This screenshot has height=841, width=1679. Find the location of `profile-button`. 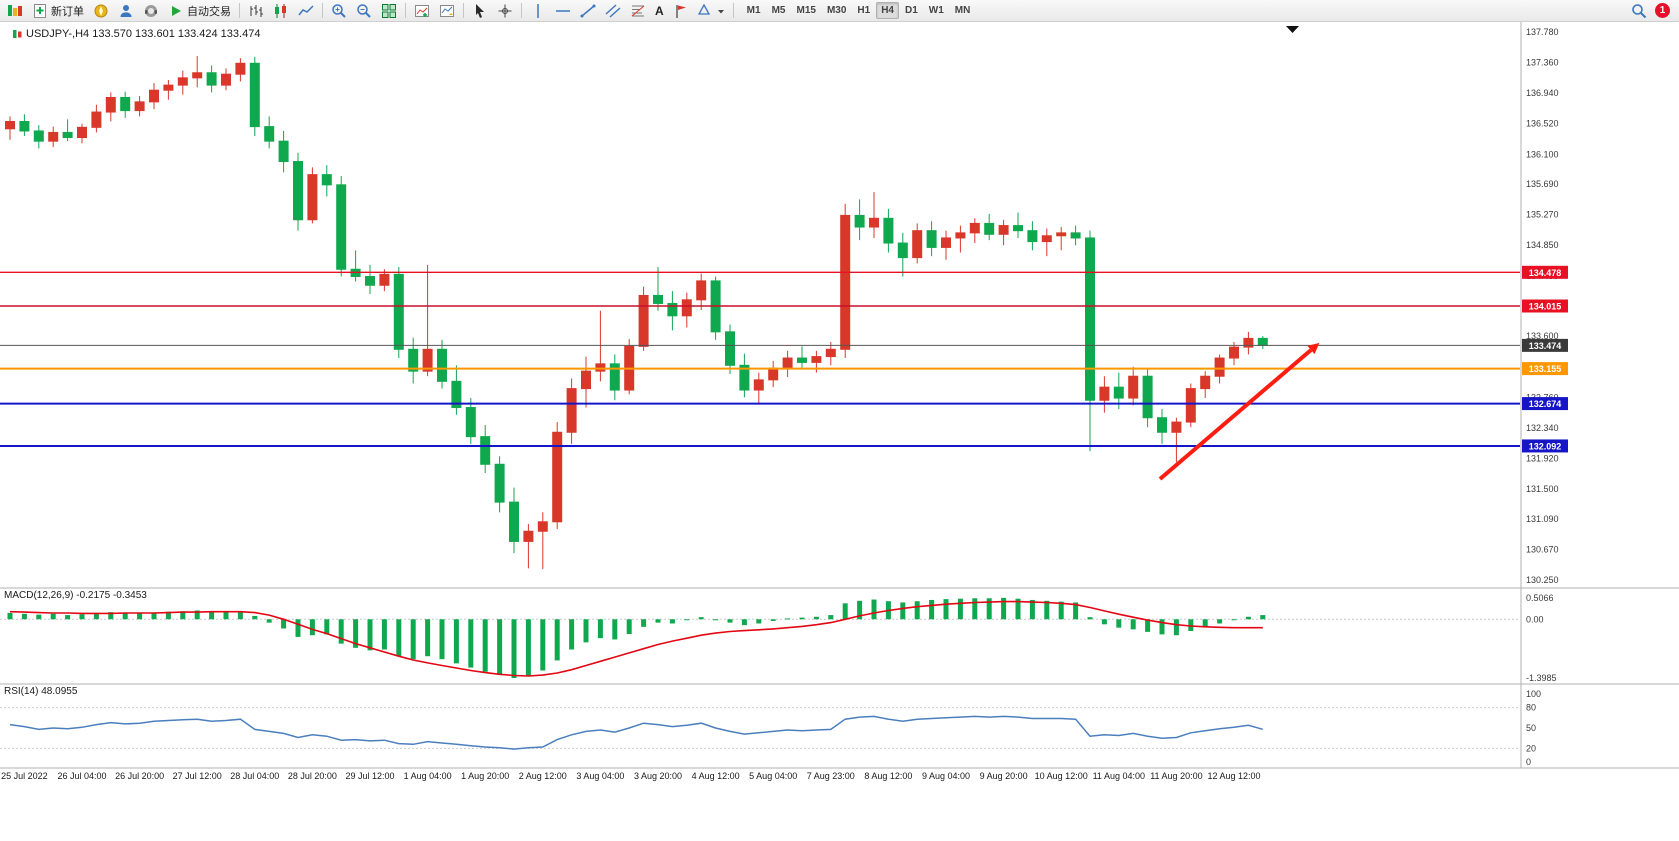

profile-button is located at coordinates (126, 10).